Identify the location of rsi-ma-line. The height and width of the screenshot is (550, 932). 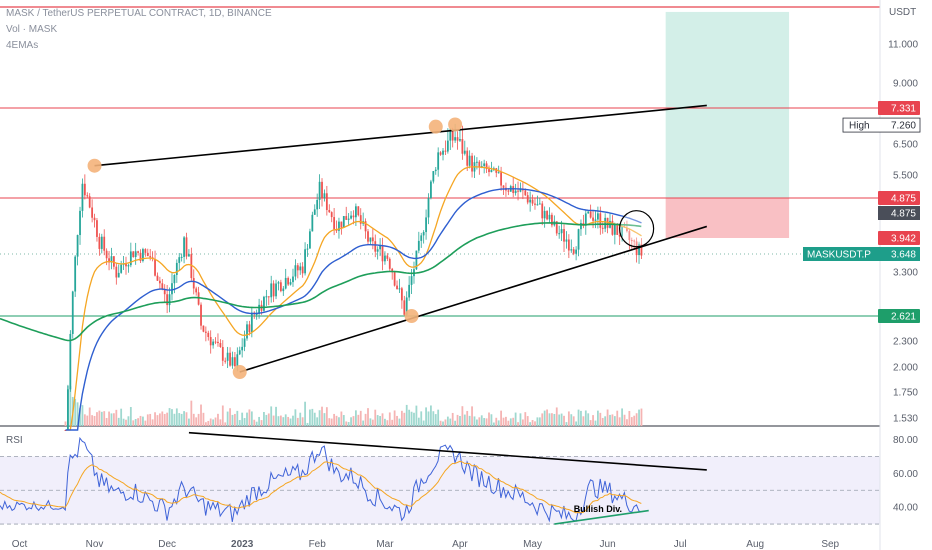
(321, 487).